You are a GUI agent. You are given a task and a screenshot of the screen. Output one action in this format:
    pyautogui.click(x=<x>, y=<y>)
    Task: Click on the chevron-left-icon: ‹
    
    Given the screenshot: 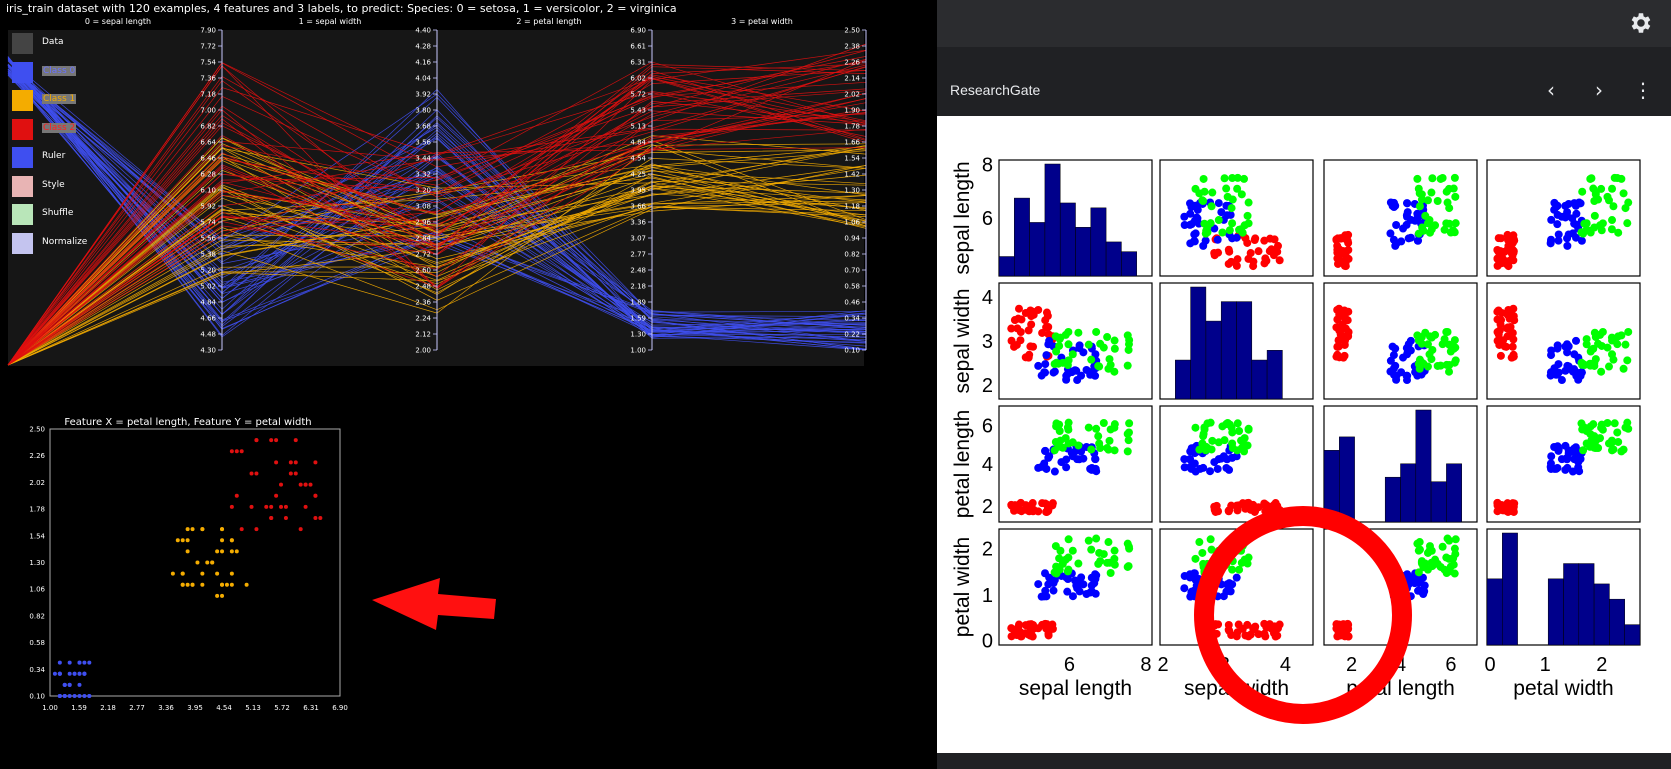 What is the action you would take?
    pyautogui.click(x=1551, y=90)
    